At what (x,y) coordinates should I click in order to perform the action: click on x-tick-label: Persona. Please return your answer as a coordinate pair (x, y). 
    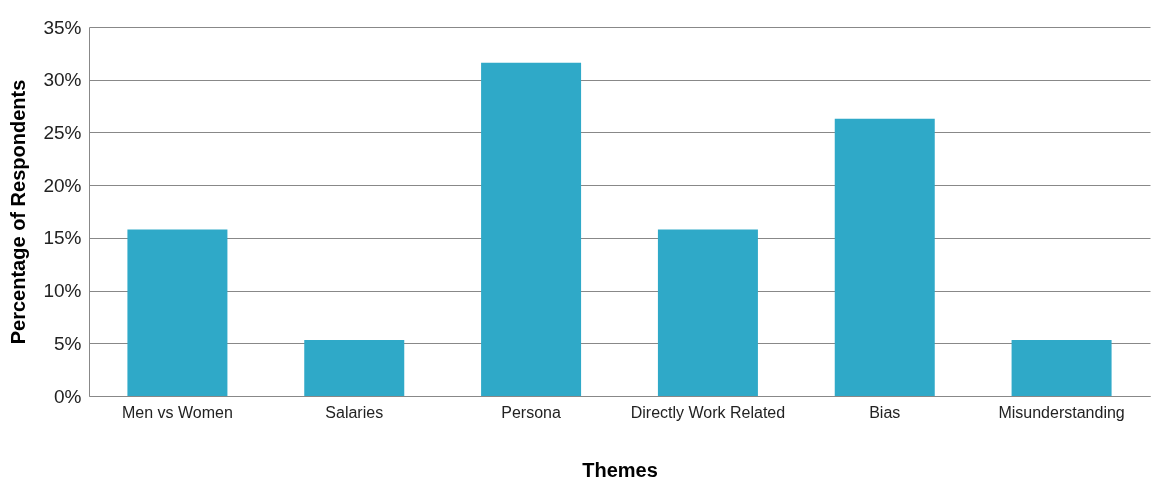
    Looking at the image, I should click on (531, 412).